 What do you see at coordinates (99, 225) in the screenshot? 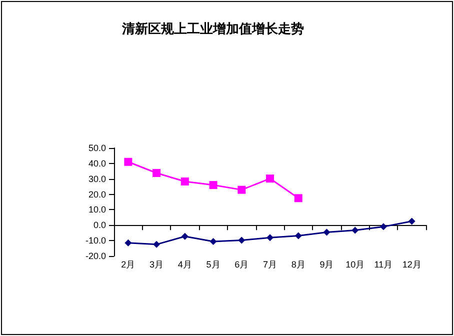
I see `y-tick-label: 0.0` at bounding box center [99, 225].